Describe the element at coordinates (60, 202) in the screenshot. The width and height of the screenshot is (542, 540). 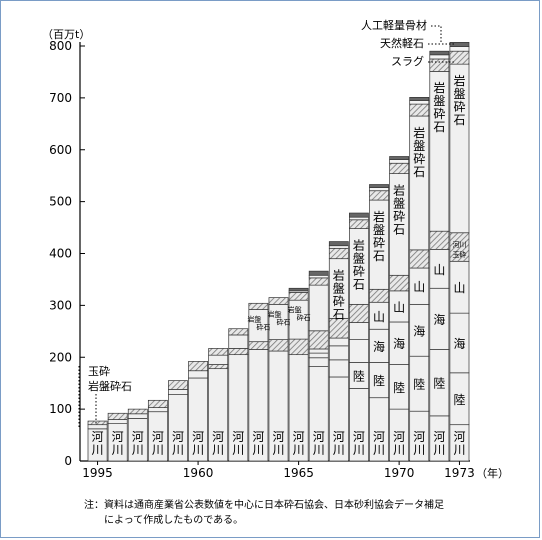
I see `y-tick-label: 500` at that location.